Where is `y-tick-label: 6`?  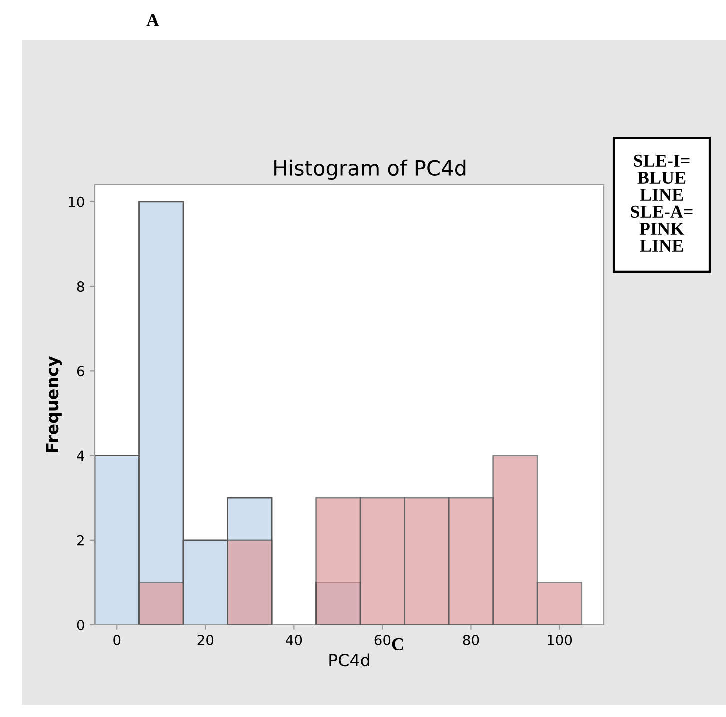
y-tick-label: 6 is located at coordinates (80, 371).